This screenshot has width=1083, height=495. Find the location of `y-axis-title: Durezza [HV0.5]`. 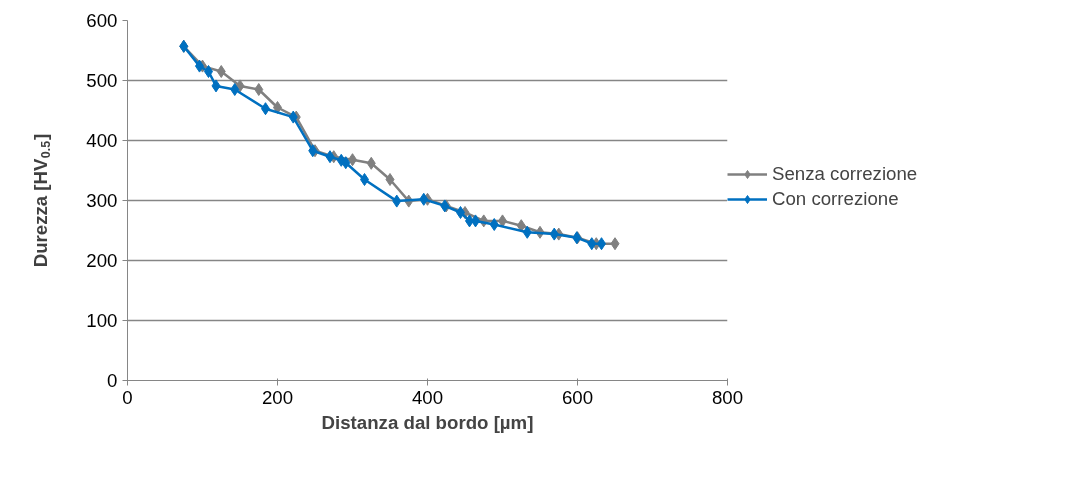

y-axis-title: Durezza [HV0.5] is located at coordinates (41, 200).